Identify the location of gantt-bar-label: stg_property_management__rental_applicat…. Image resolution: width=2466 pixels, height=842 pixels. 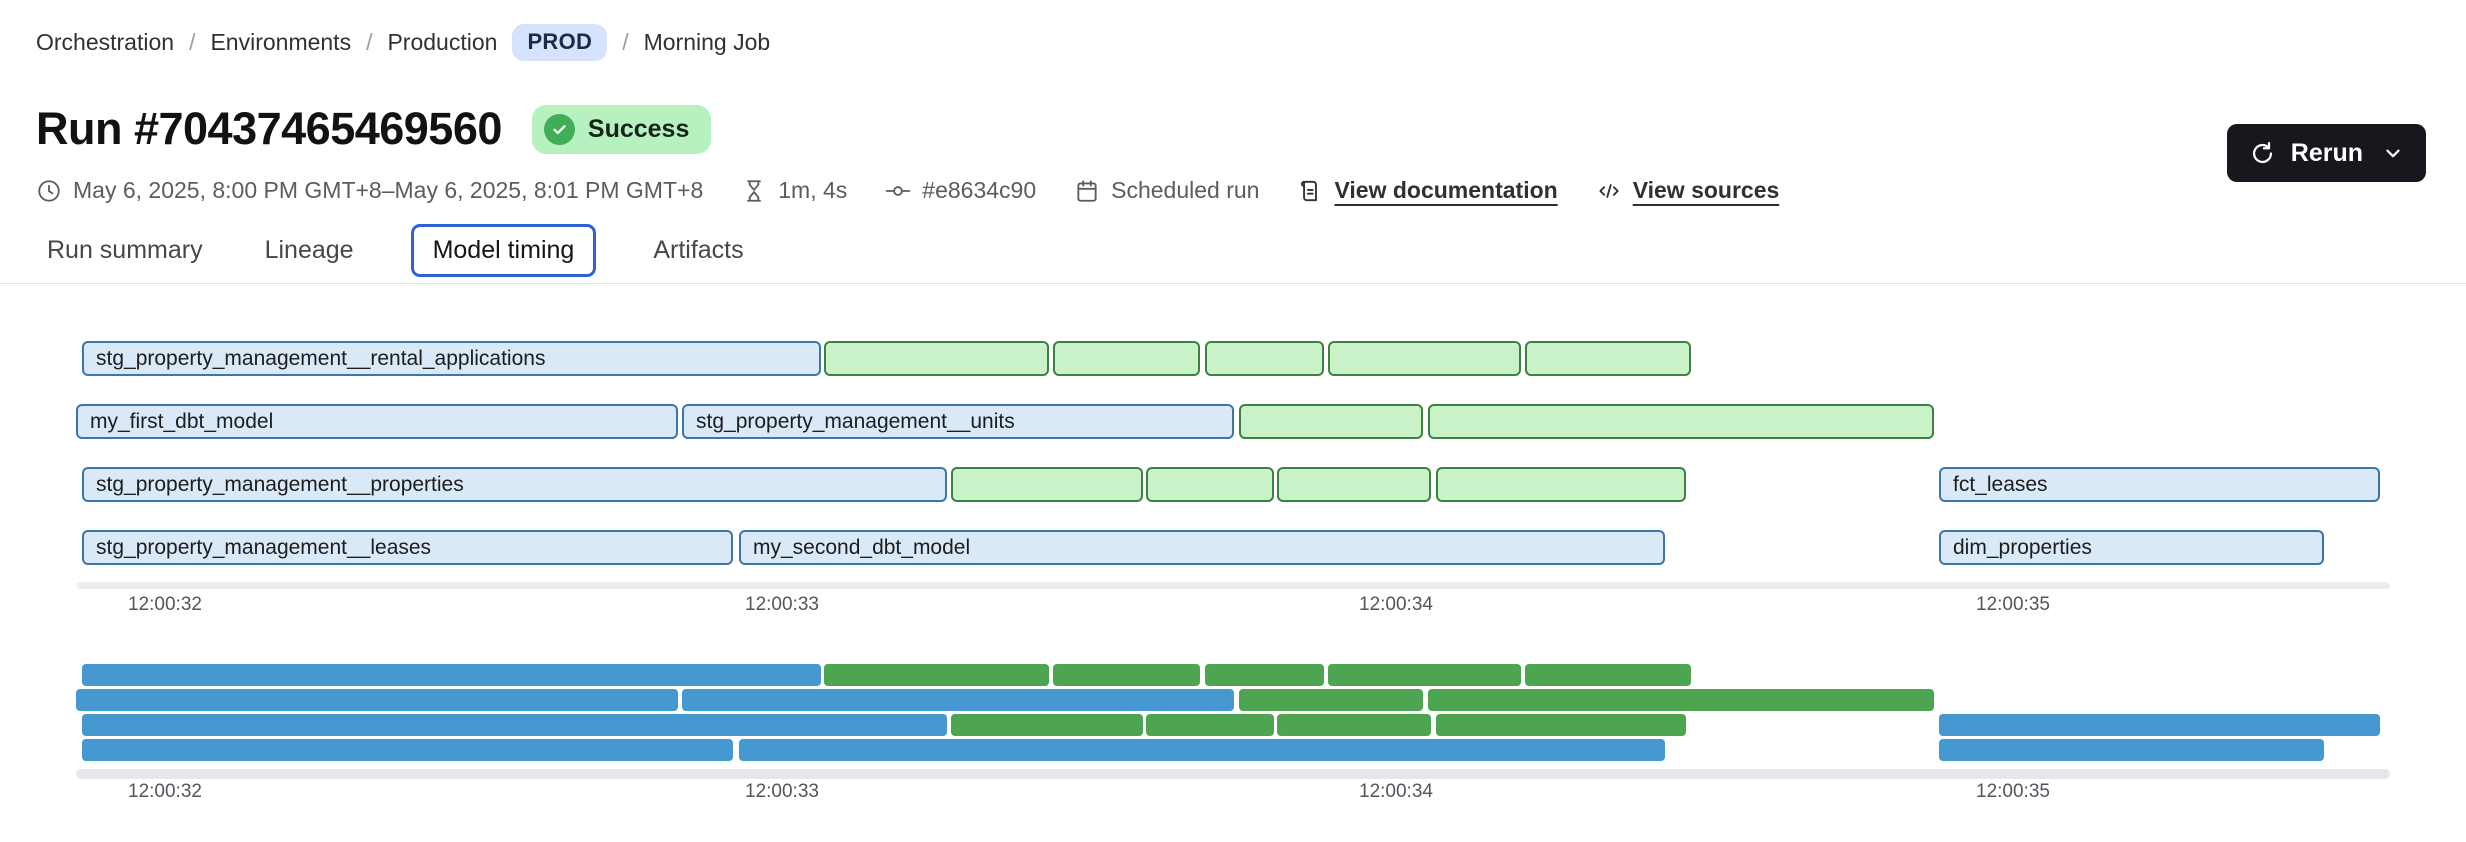
(321, 358).